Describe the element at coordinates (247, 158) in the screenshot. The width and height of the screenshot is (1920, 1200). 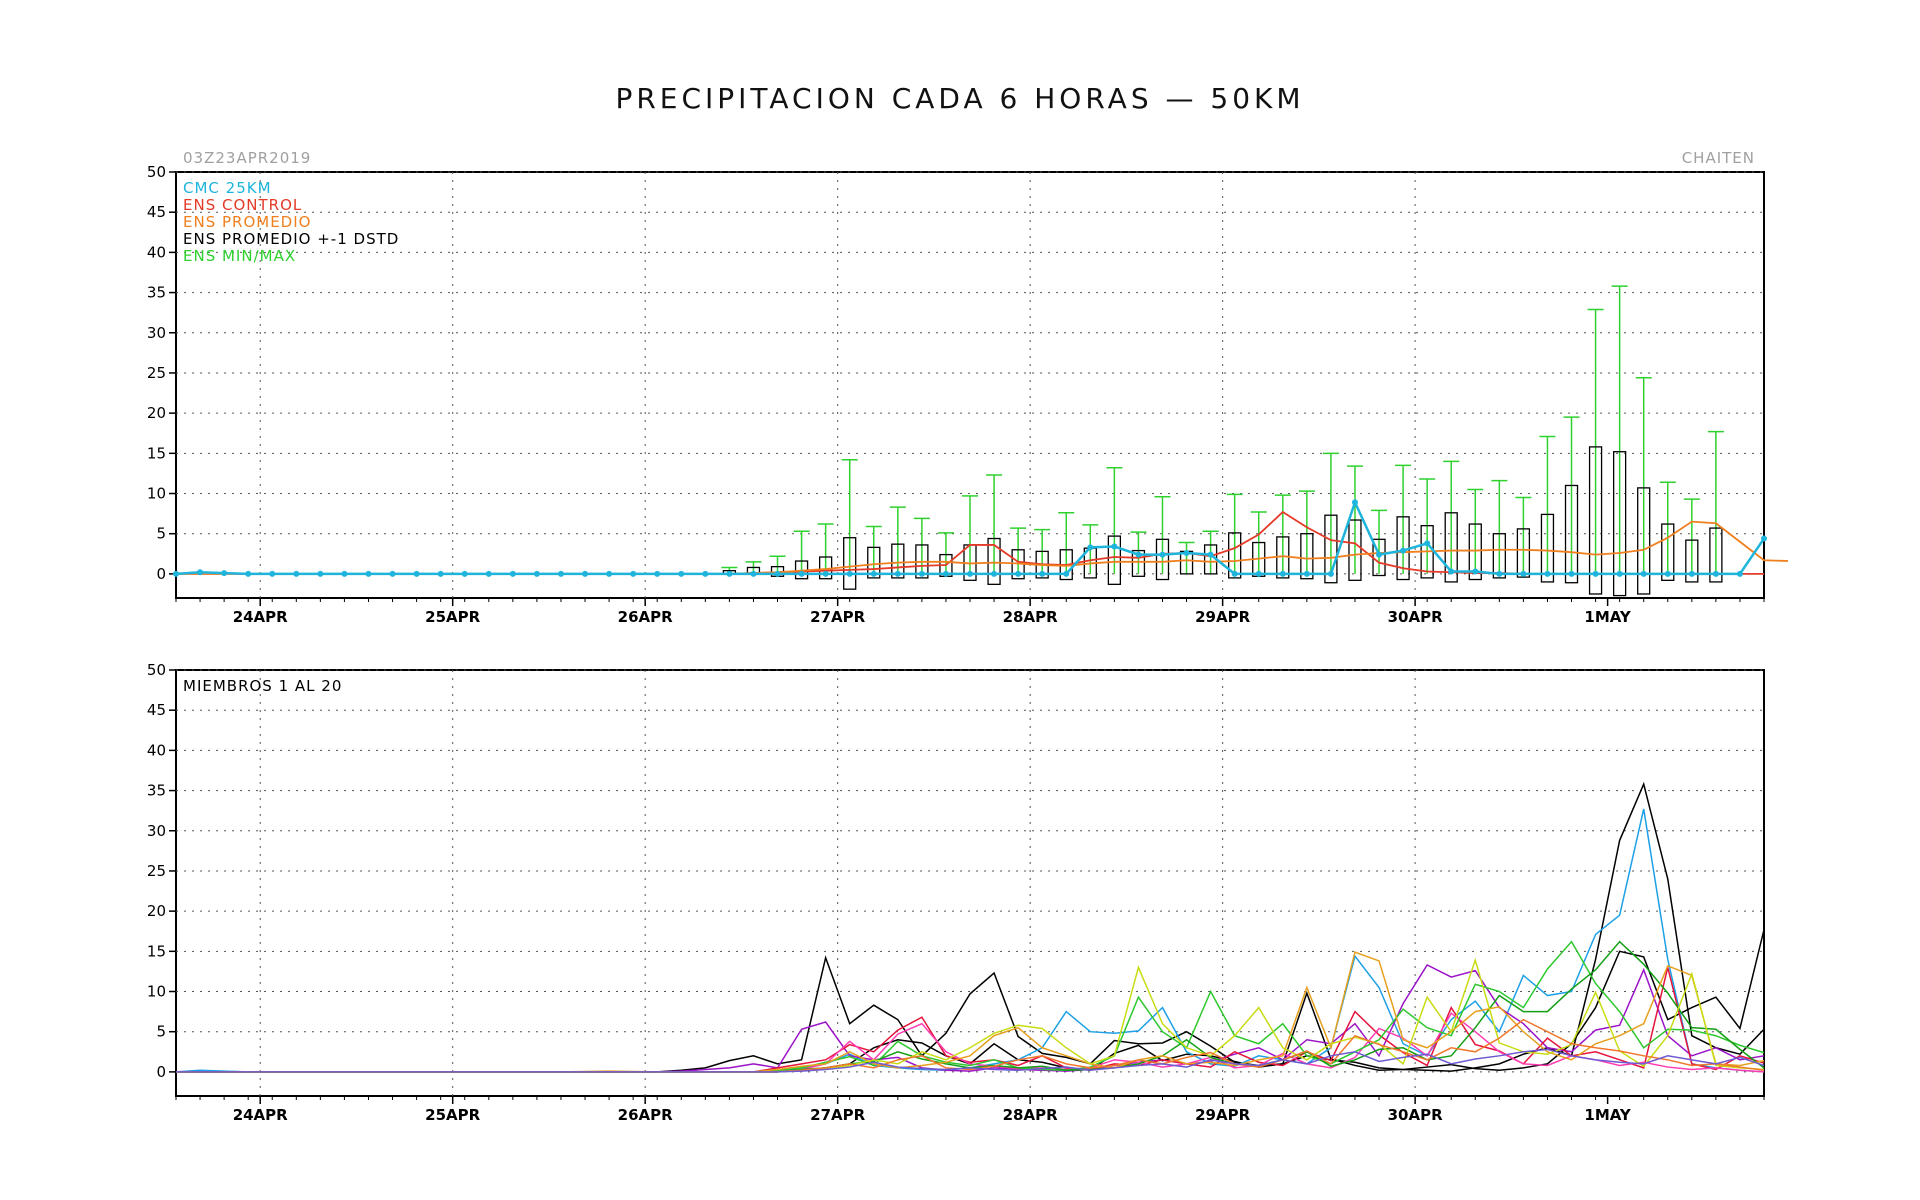
I see `run-date-label: 03Z23APR2019` at that location.